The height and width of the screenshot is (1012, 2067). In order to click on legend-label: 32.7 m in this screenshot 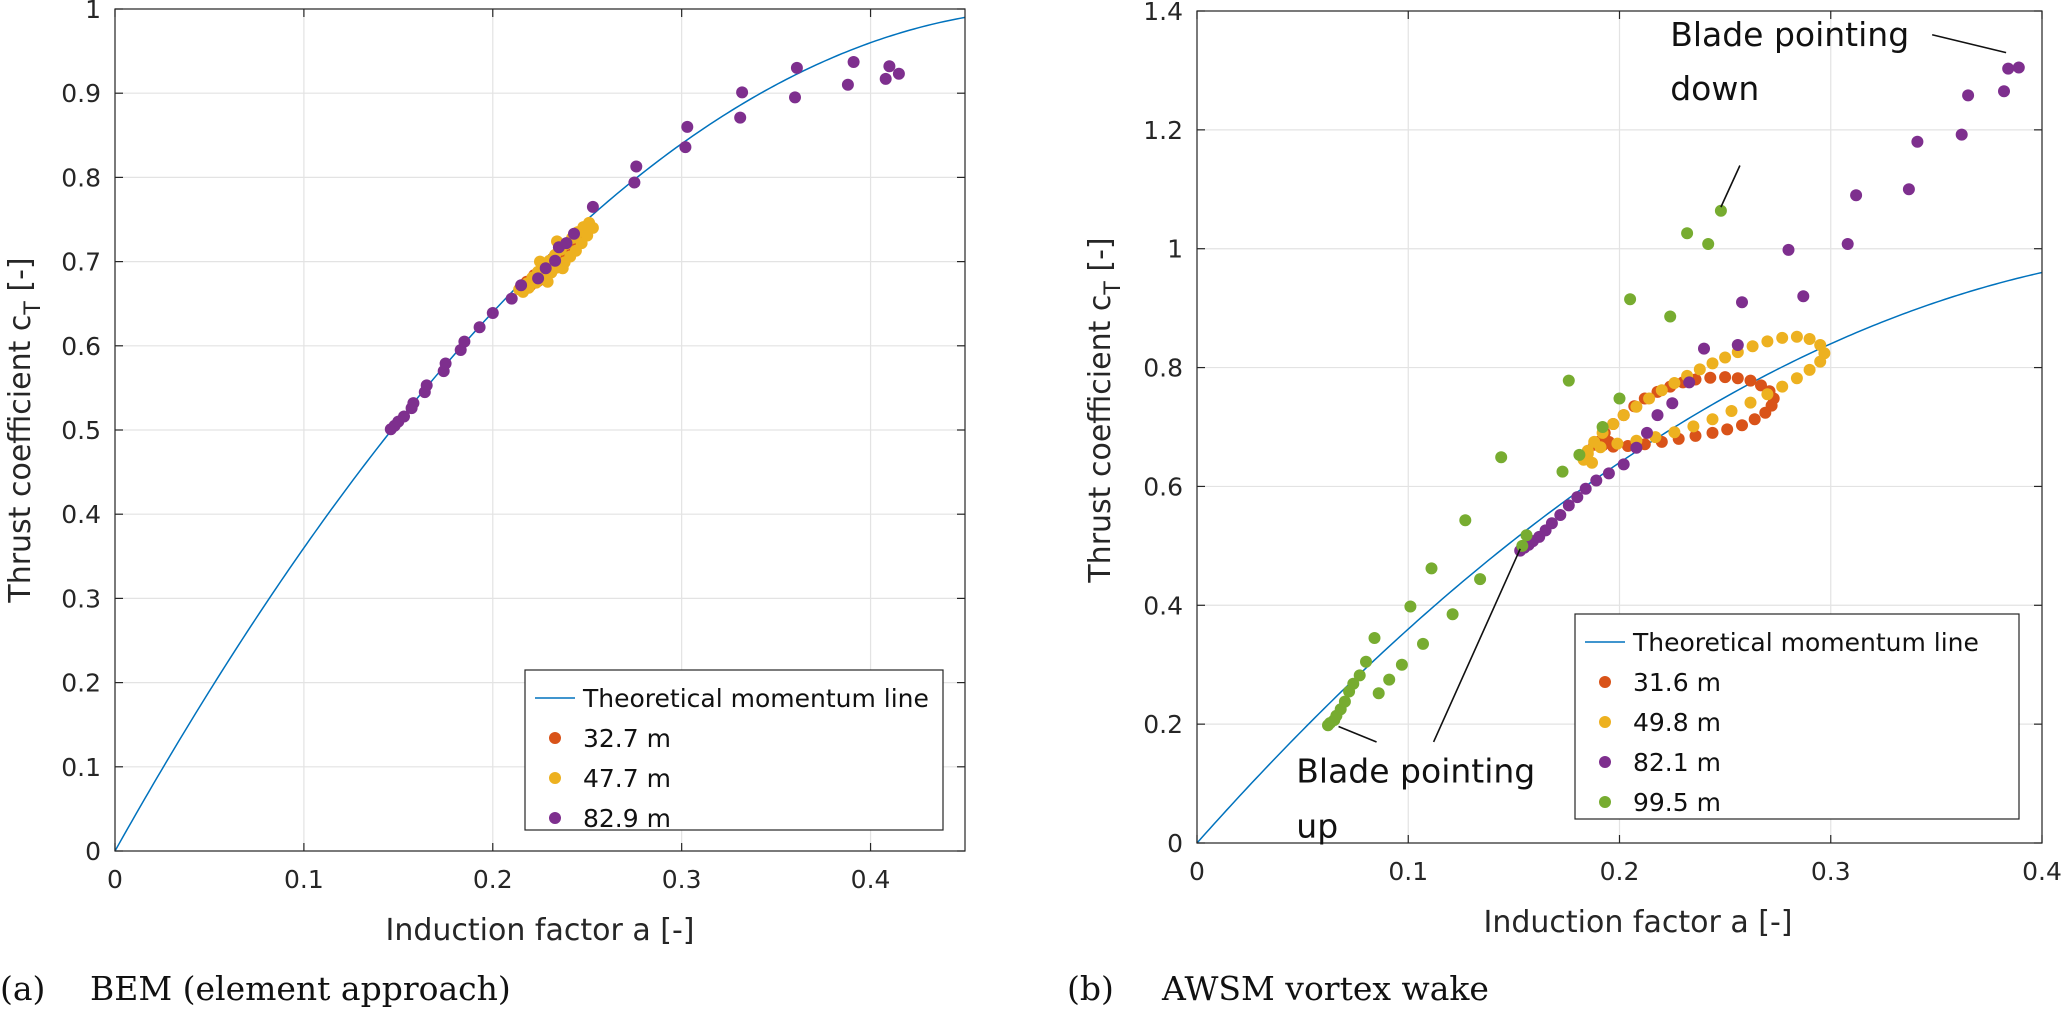, I will do `click(627, 738)`.